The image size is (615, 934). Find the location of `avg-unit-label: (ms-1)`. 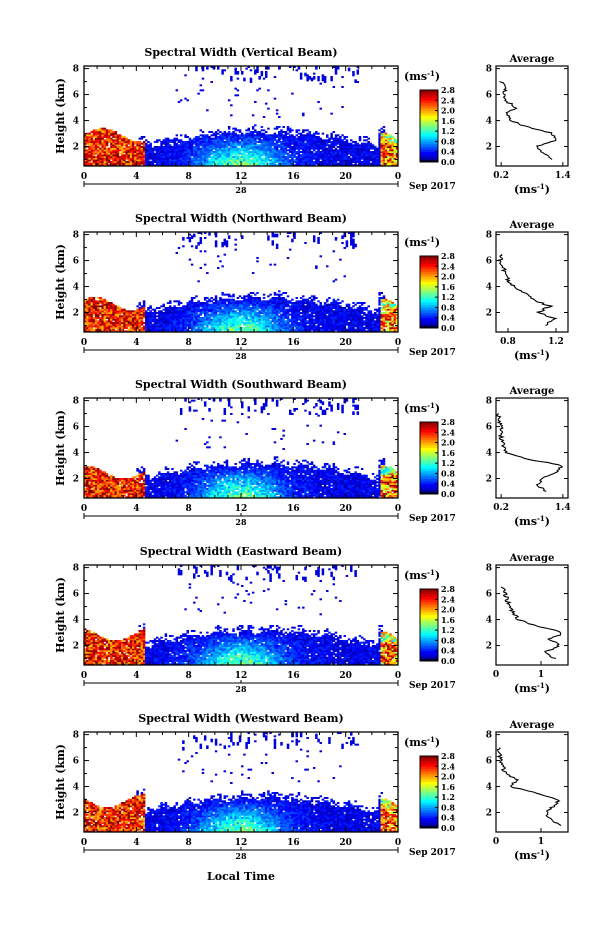

avg-unit-label: (ms-1) is located at coordinates (532, 189).